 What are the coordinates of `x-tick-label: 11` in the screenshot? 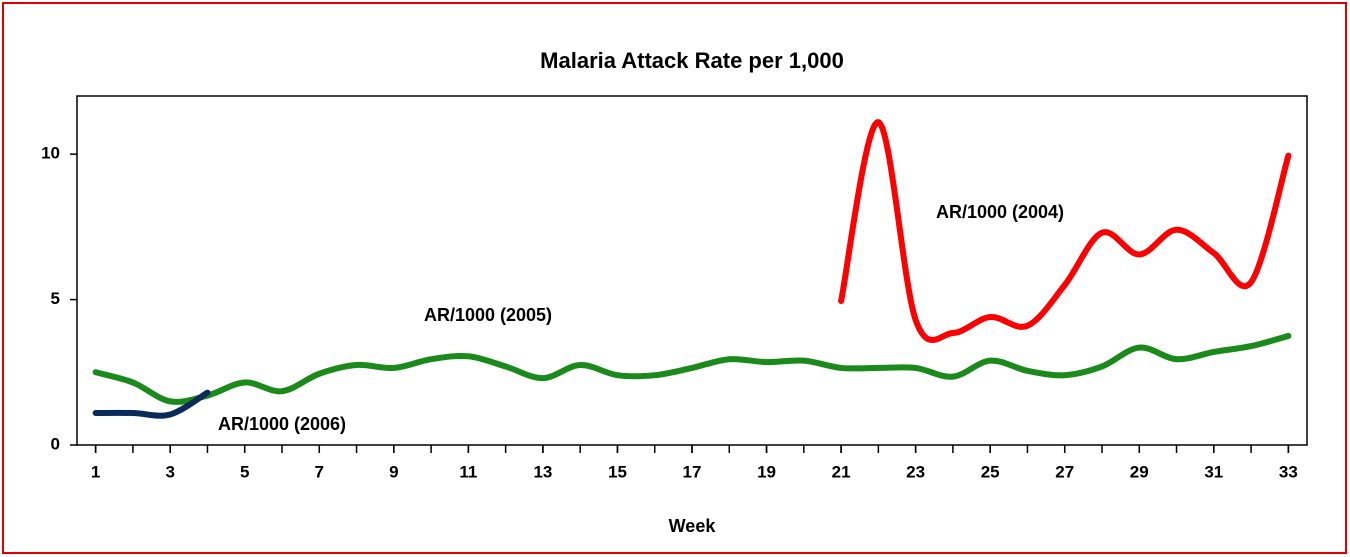 It's located at (468, 471).